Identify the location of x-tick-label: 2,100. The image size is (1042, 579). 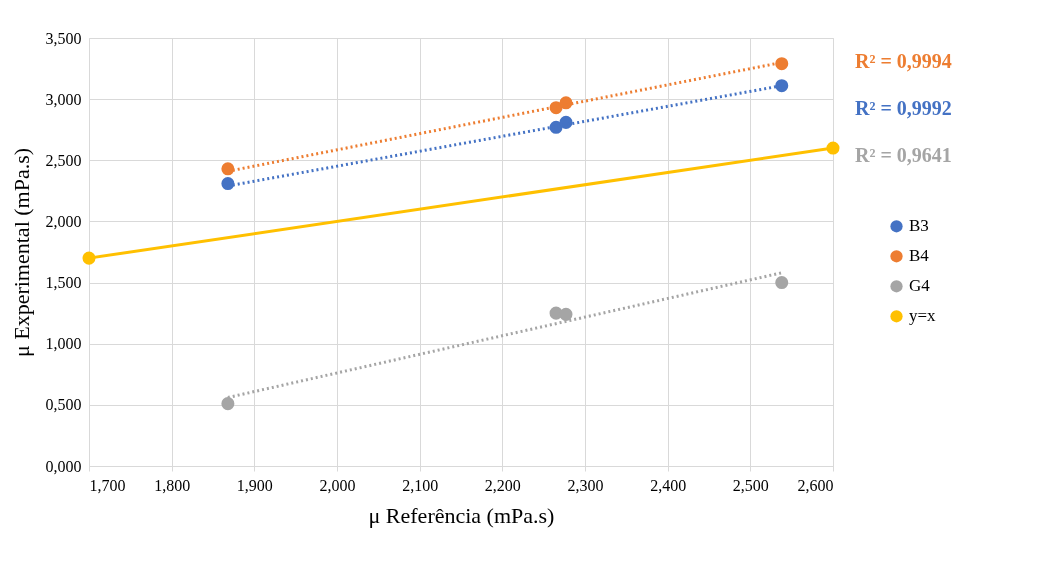
(420, 485).